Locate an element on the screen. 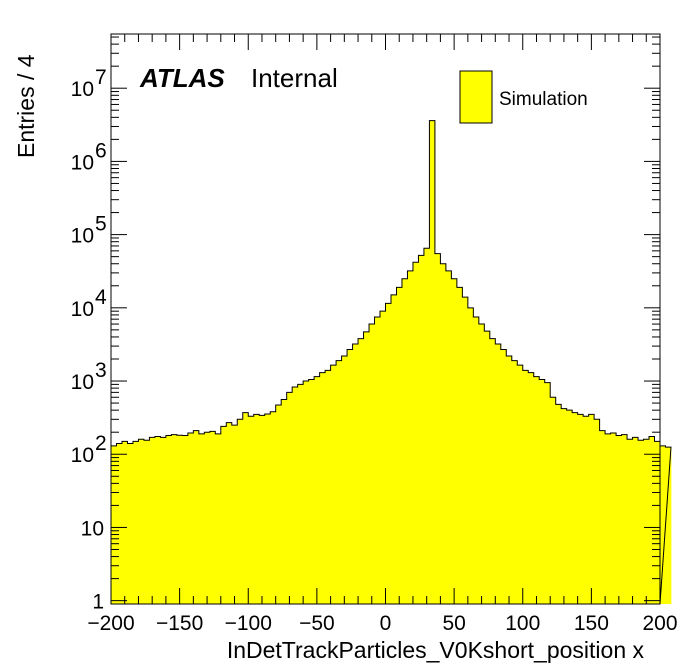 Image resolution: width=696 pixels, height=672 pixels. legend-swatch-simulation is located at coordinates (476, 97).